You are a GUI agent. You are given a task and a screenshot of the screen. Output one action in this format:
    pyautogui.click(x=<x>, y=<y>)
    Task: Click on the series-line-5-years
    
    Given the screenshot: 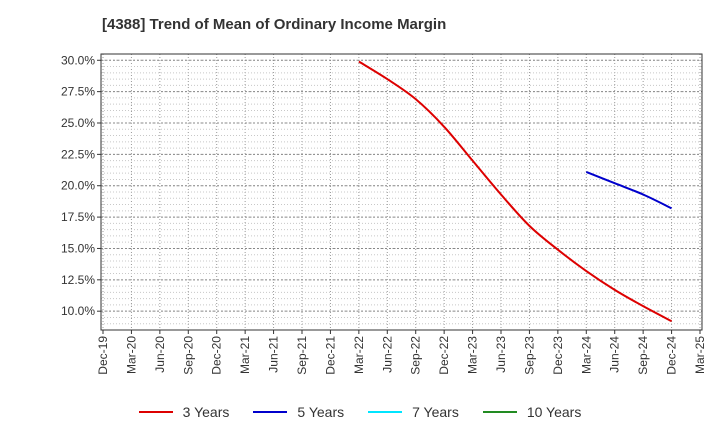 What is the action you would take?
    pyautogui.click(x=629, y=190)
    